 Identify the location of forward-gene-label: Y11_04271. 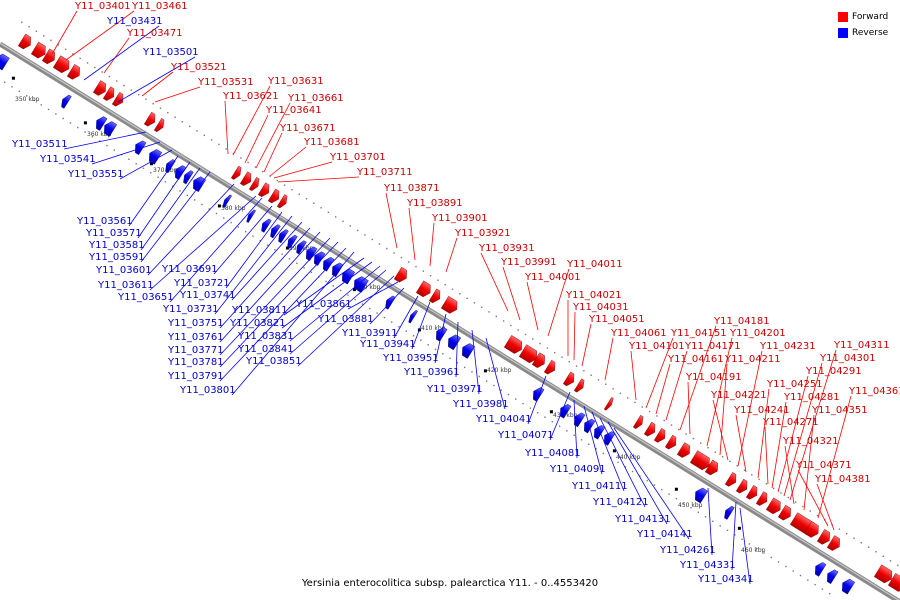
(790, 422).